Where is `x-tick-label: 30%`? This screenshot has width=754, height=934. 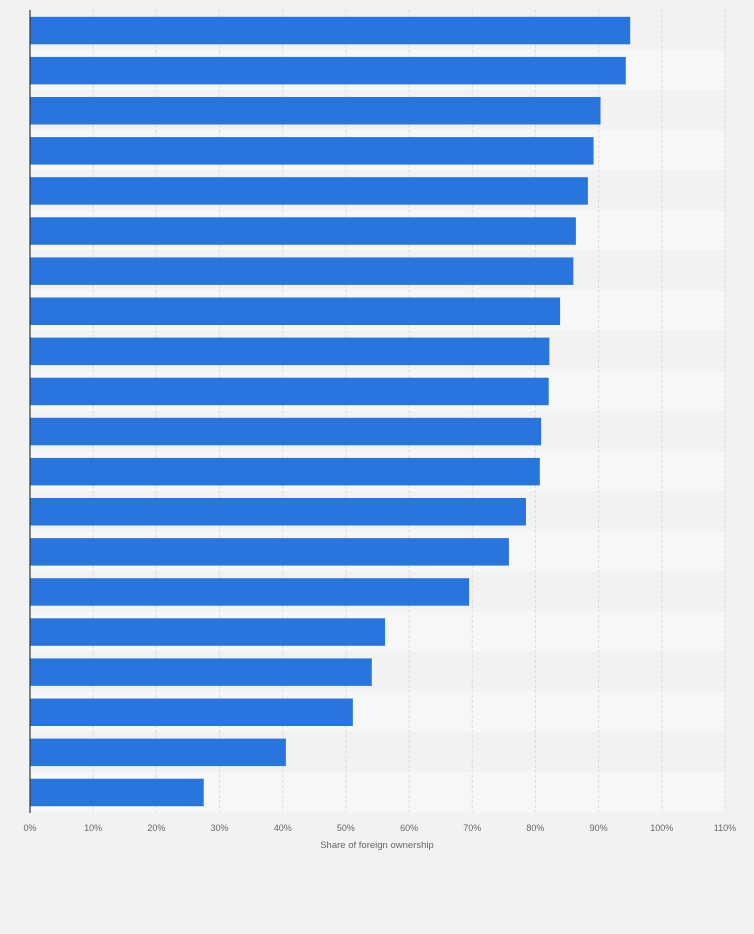
x-tick-label: 30% is located at coordinates (220, 828).